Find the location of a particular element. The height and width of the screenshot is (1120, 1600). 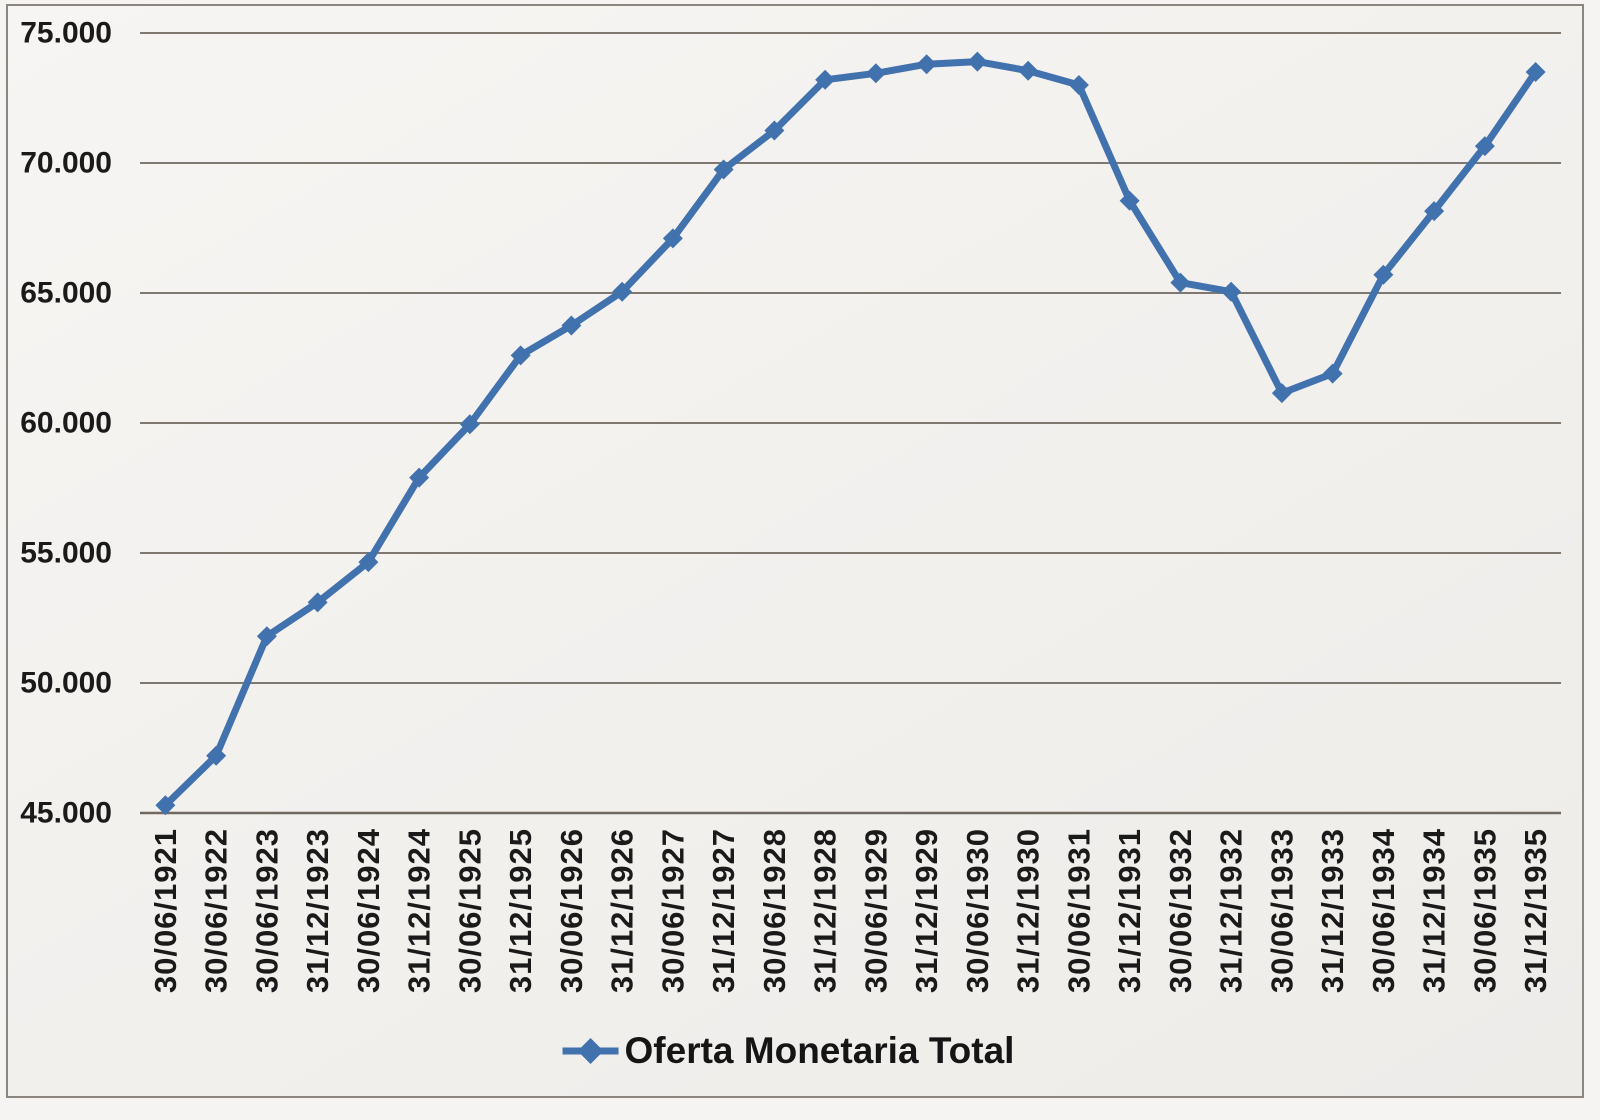

x-axis-tick-label: 30/06/1933 is located at coordinates (1281, 910).